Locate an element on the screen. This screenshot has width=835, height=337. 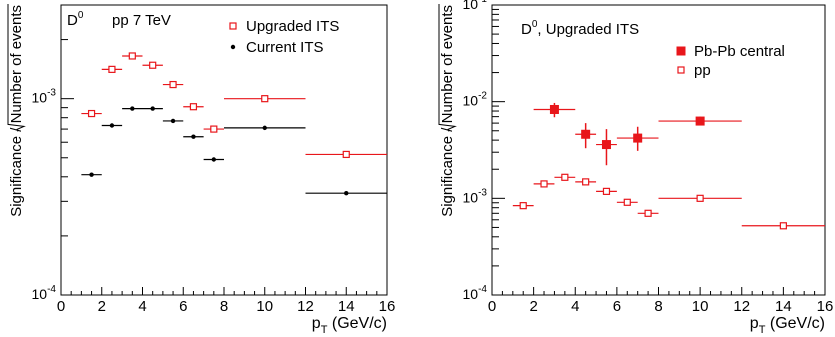
y-tick-label: 10-1 is located at coordinates (475, 6).